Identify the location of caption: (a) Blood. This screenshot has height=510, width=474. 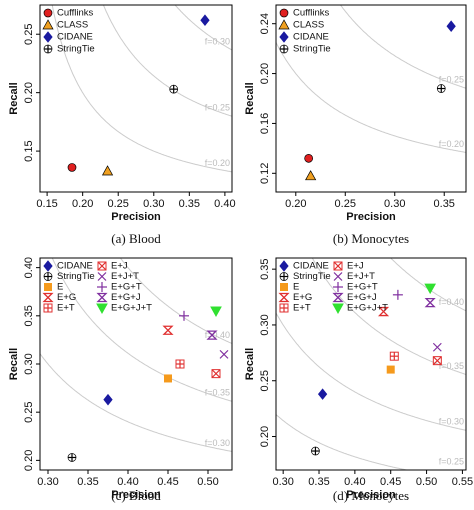
(136, 238).